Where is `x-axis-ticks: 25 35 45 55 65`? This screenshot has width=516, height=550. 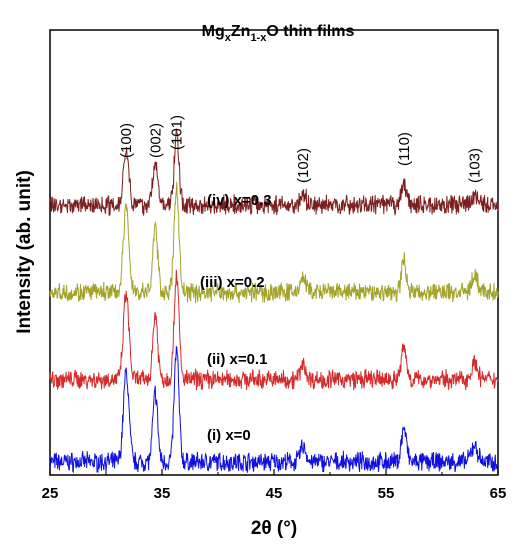 x-axis-ticks: 25 35 45 55 65 is located at coordinates (274, 485).